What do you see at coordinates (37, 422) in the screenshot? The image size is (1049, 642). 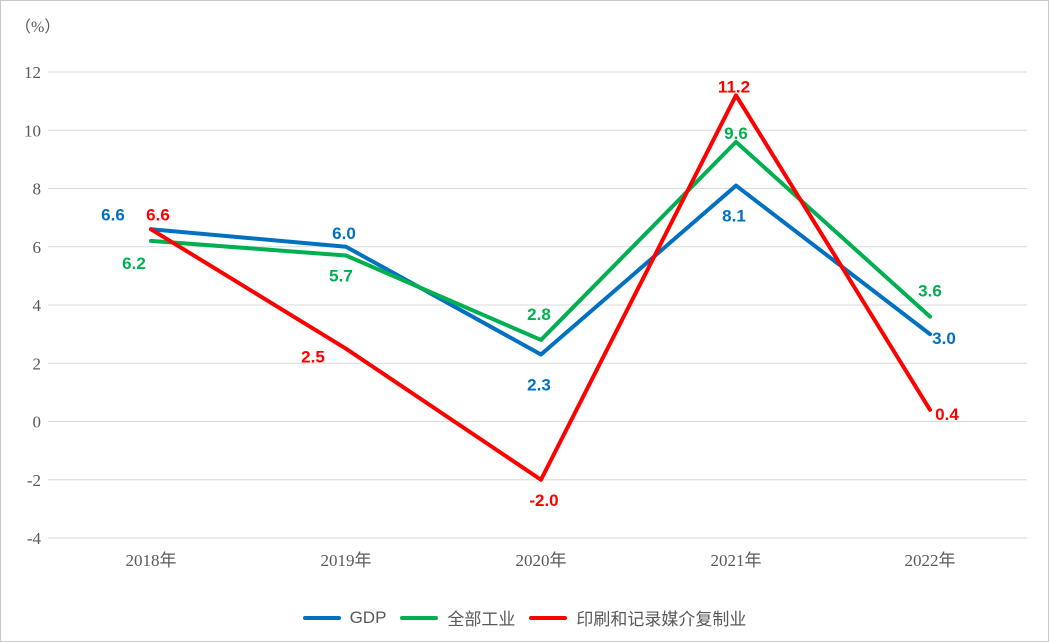 I see `y-tick-label: 0` at bounding box center [37, 422].